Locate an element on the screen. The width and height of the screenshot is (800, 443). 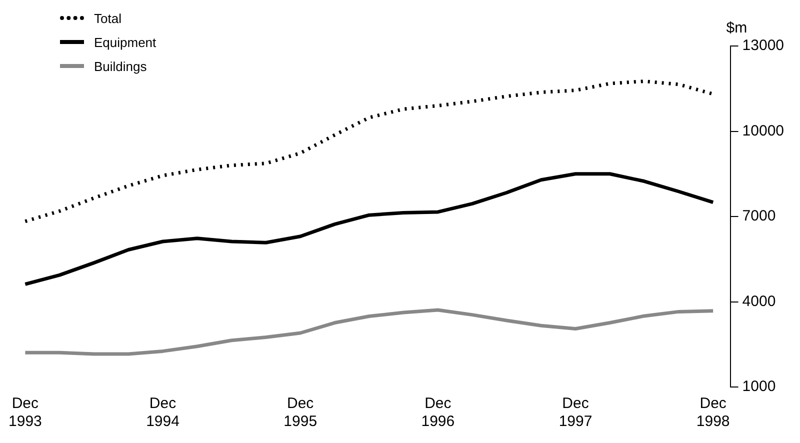
y-axis-title: $m is located at coordinates (737, 28).